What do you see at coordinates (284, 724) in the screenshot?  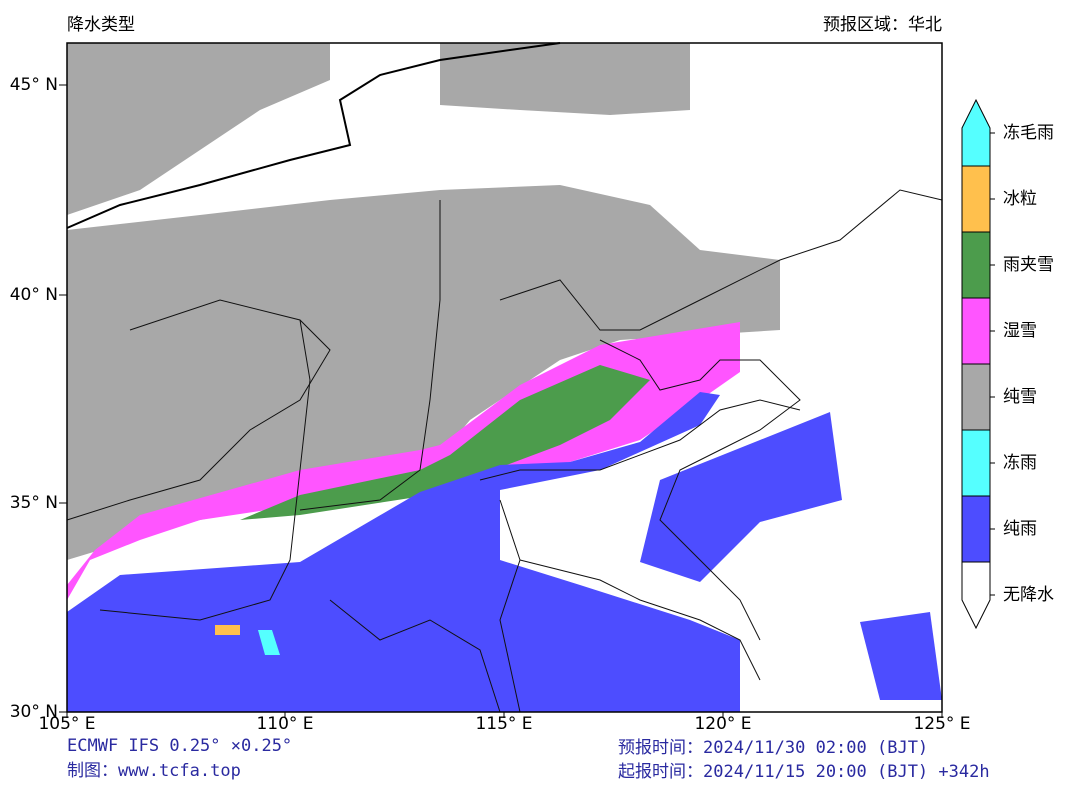 I see `lon-label: 110° E` at bounding box center [284, 724].